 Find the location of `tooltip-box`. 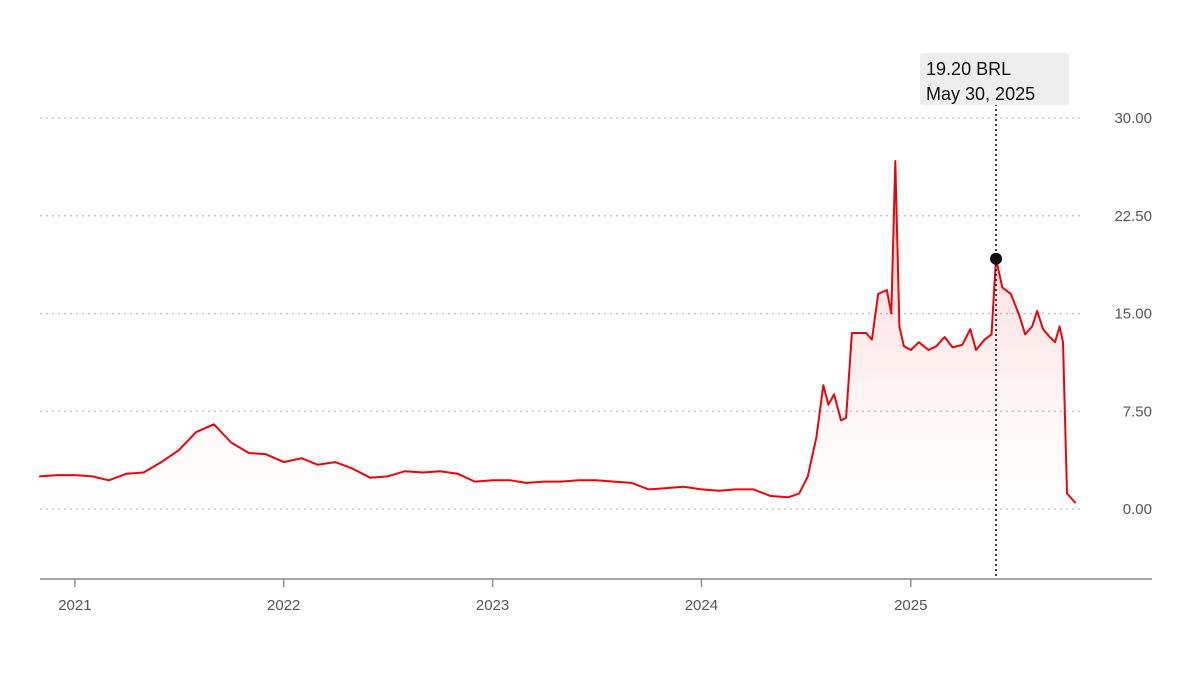

tooltip-box is located at coordinates (995, 79).